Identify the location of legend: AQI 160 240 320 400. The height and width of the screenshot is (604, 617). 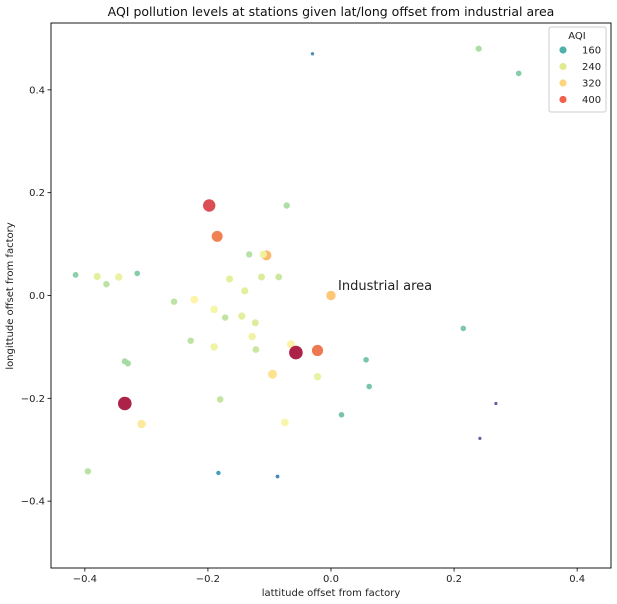
(577, 69).